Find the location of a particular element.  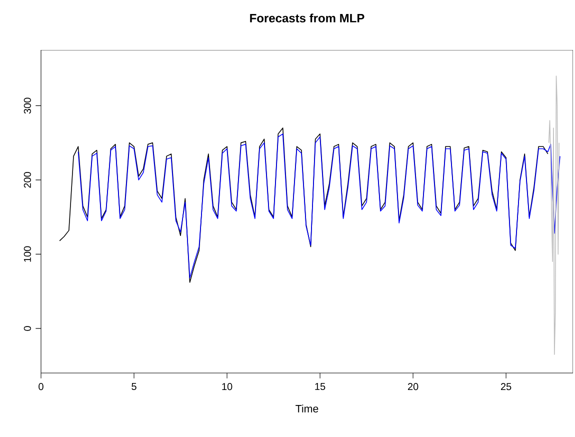

line-series is located at coordinates (554, 215).